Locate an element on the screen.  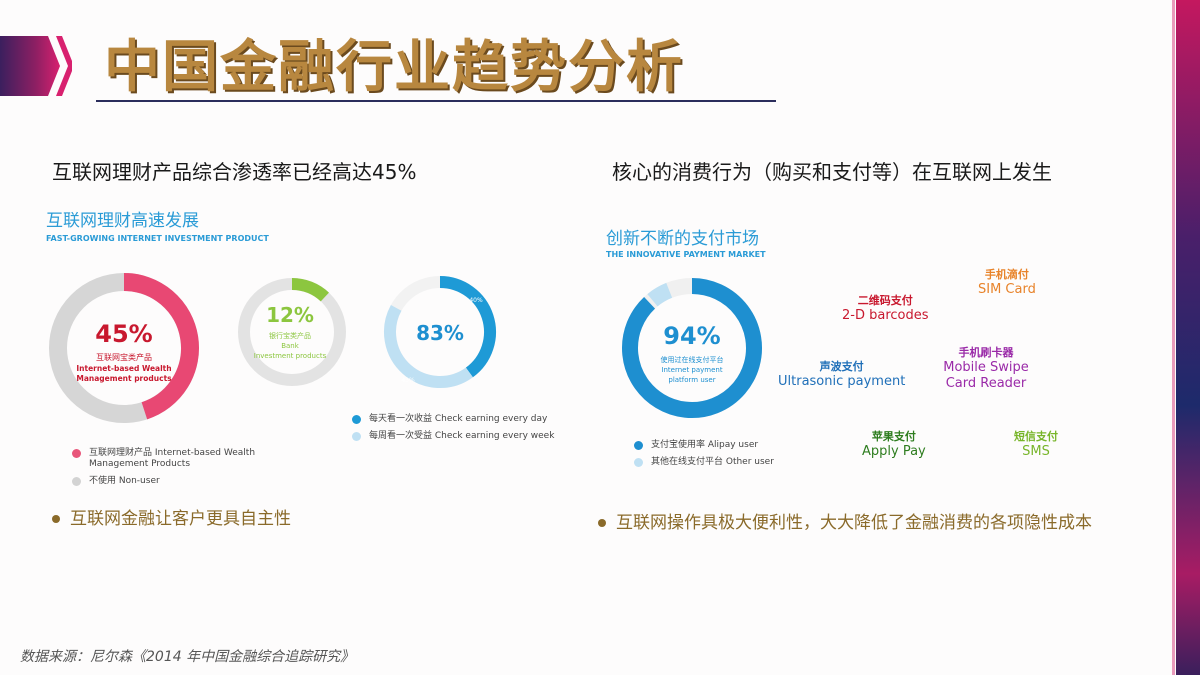
payment-donut-slice-other is located at coordinates (660, 294).